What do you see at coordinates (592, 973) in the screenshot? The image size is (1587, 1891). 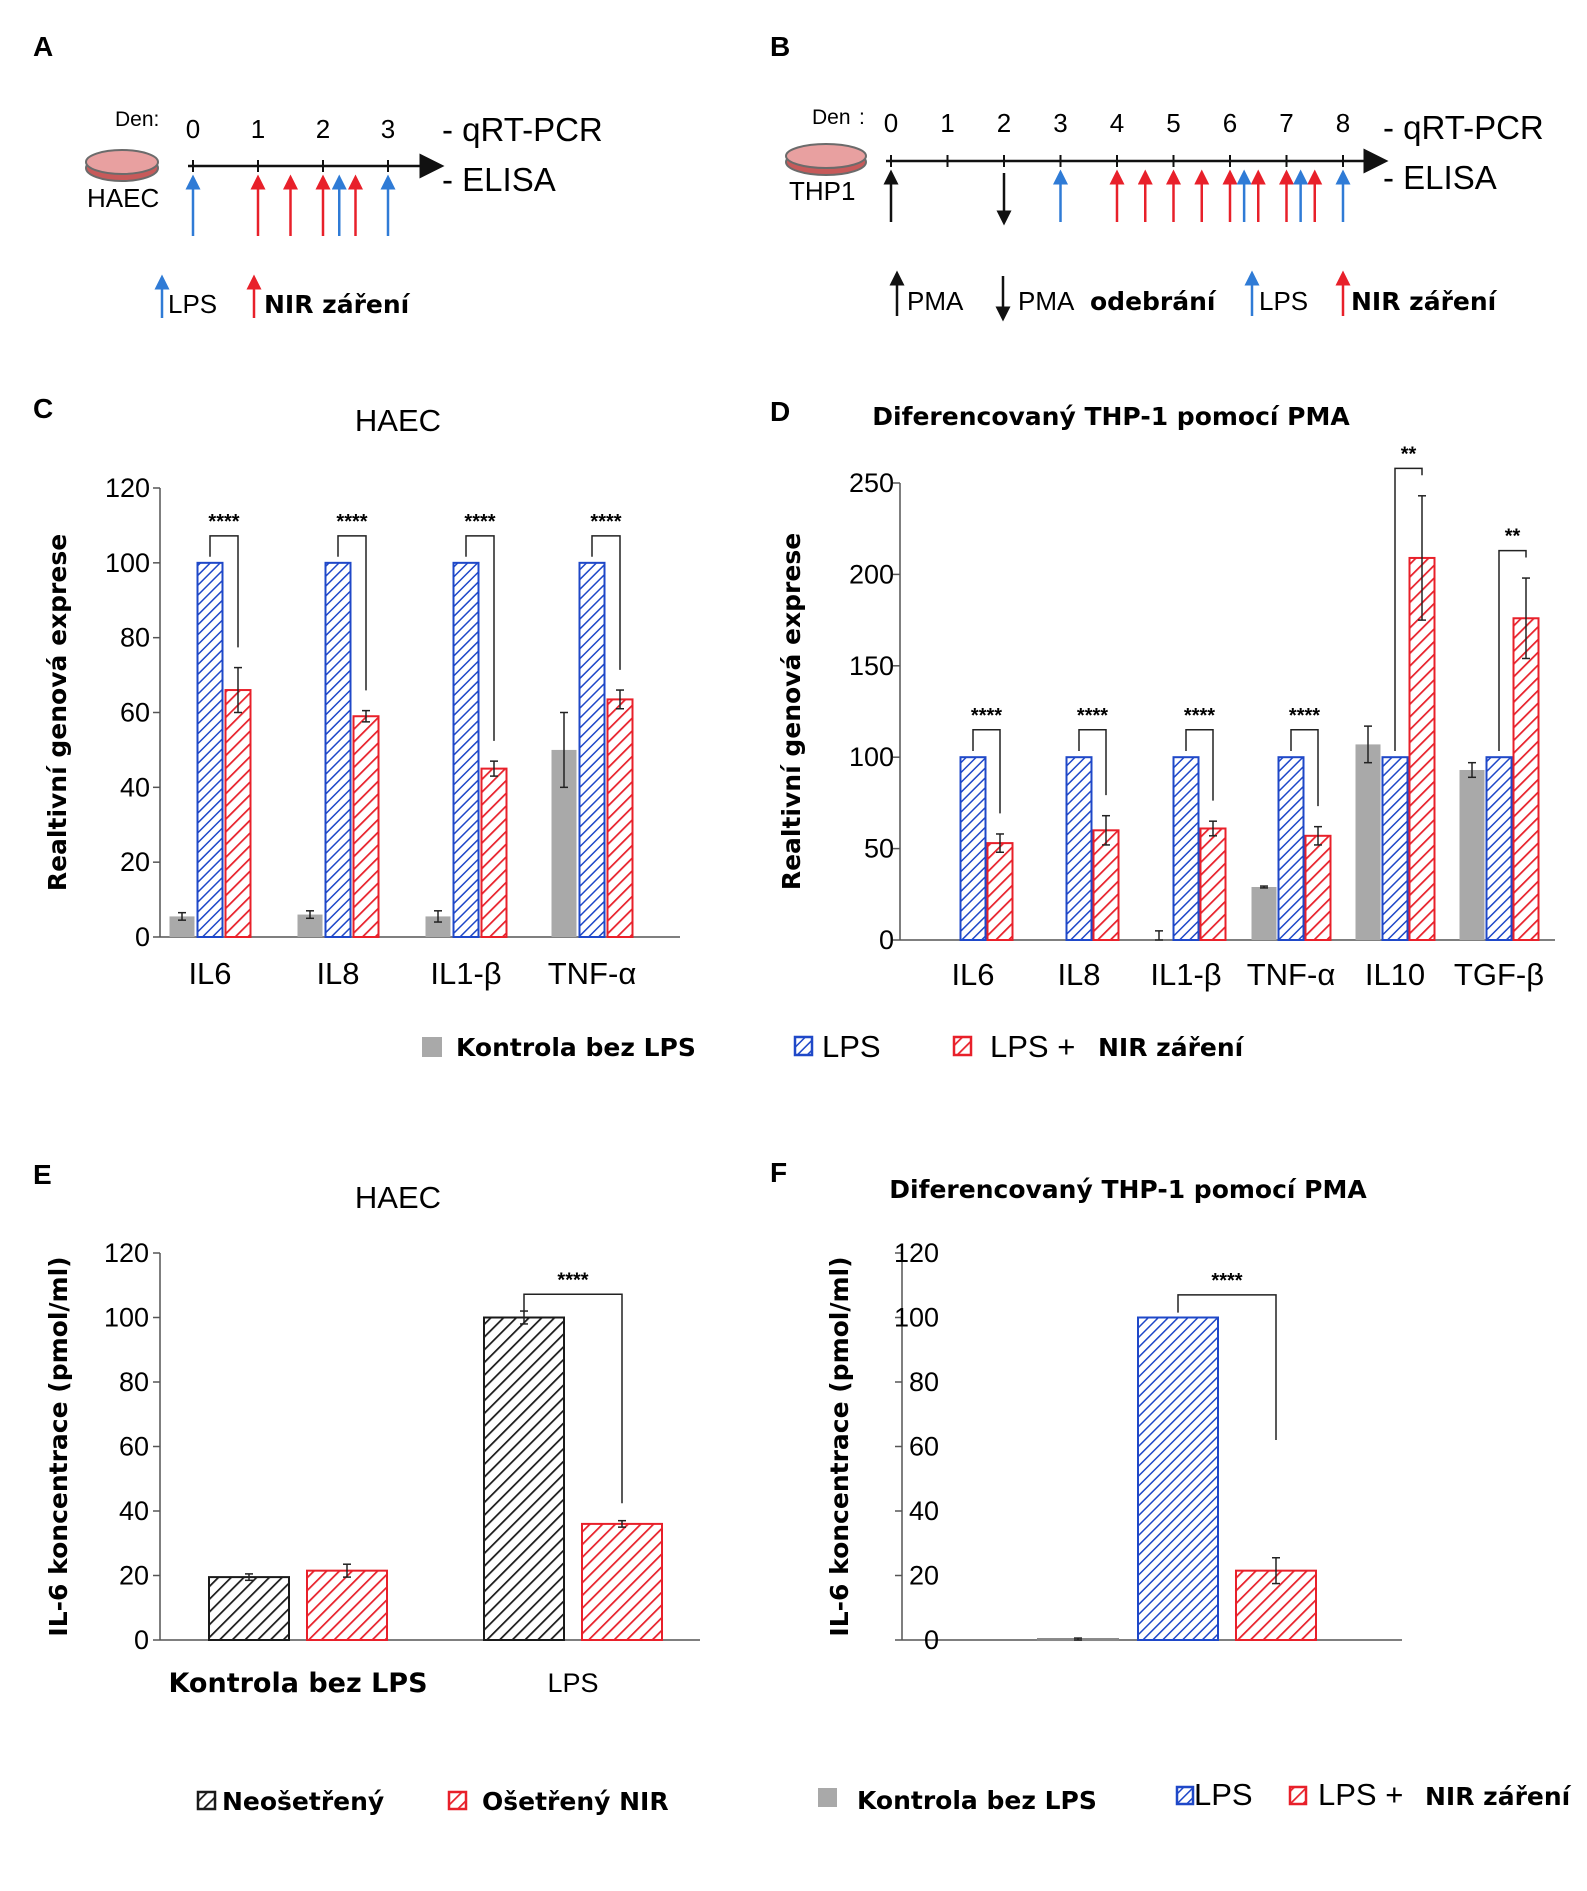 I see `x-tick-label: TNF-α` at bounding box center [592, 973].